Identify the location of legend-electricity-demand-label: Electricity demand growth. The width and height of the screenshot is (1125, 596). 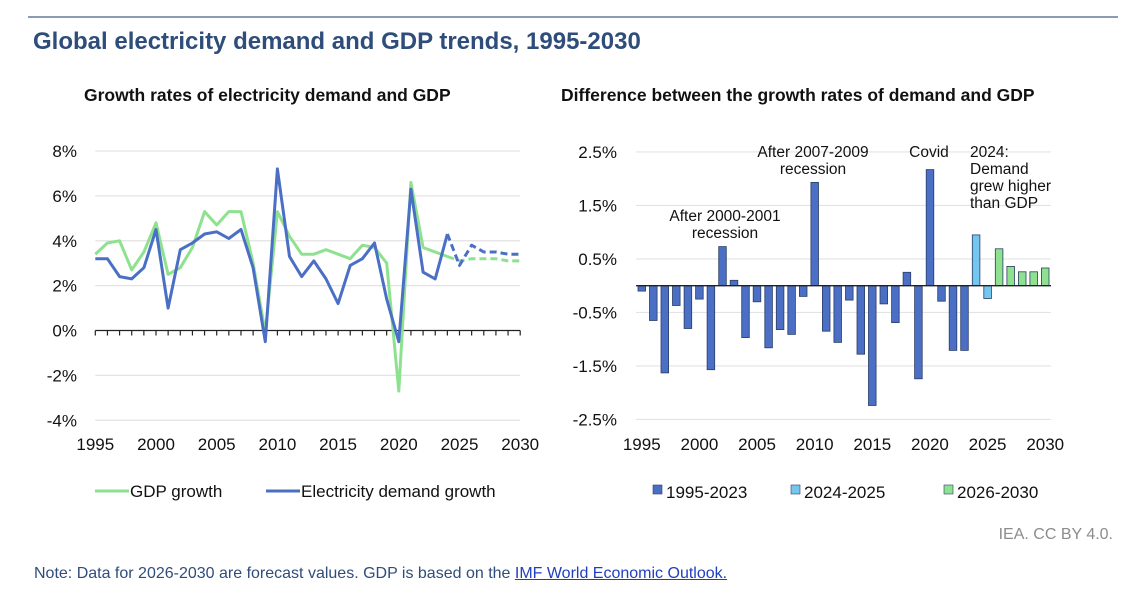
(398, 491).